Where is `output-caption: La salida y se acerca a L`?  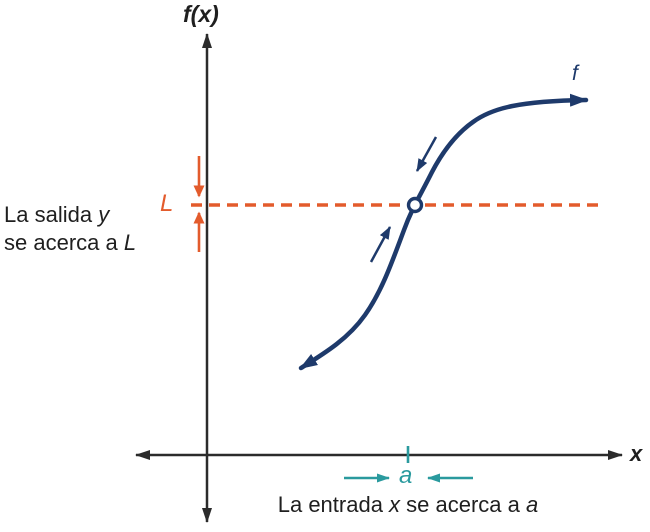
output-caption: La salida y se acerca a L is located at coordinates (70, 229).